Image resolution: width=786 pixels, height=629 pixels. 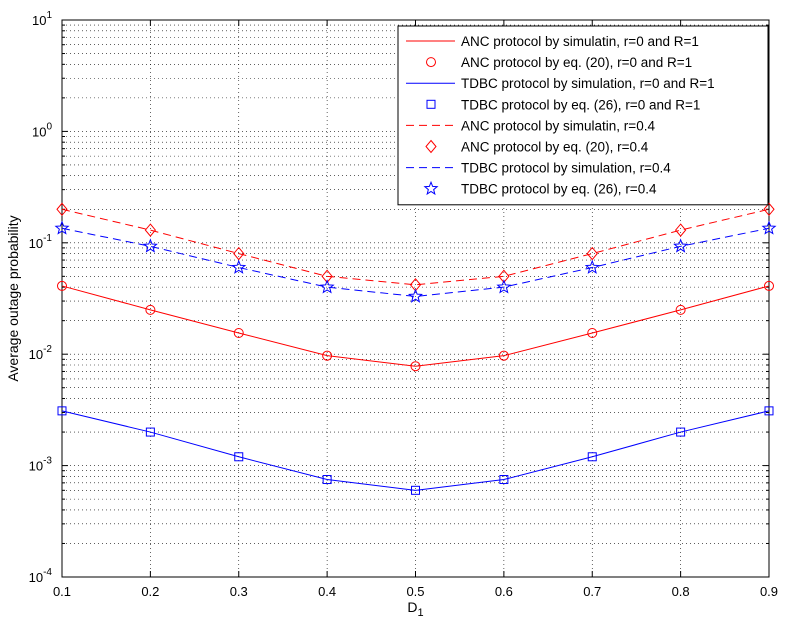 What do you see at coordinates (41, 465) in the screenshot?
I see `y-tick-label: 10⁻³` at bounding box center [41, 465].